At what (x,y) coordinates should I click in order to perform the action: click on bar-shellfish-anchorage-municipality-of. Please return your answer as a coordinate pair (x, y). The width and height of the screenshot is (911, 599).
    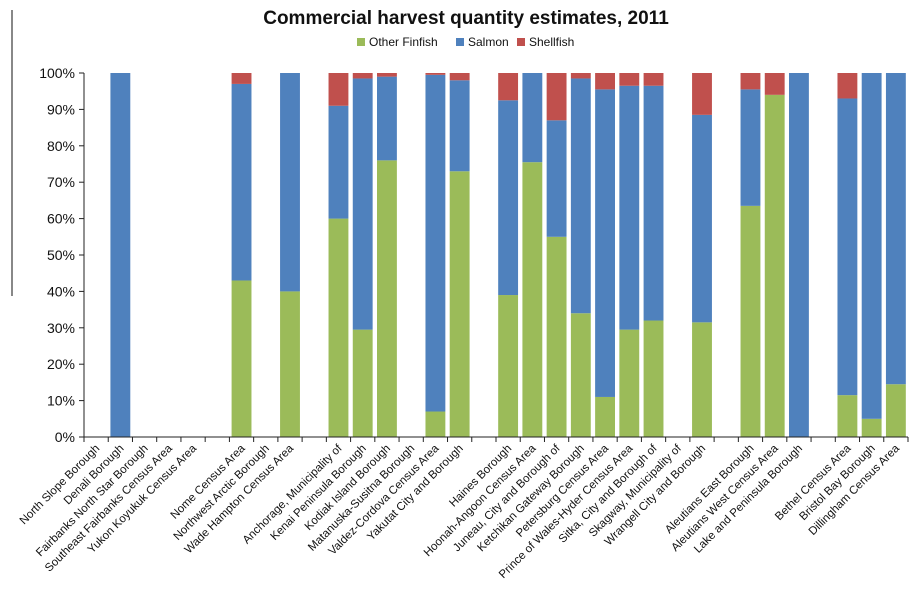
    Looking at the image, I should click on (338, 89).